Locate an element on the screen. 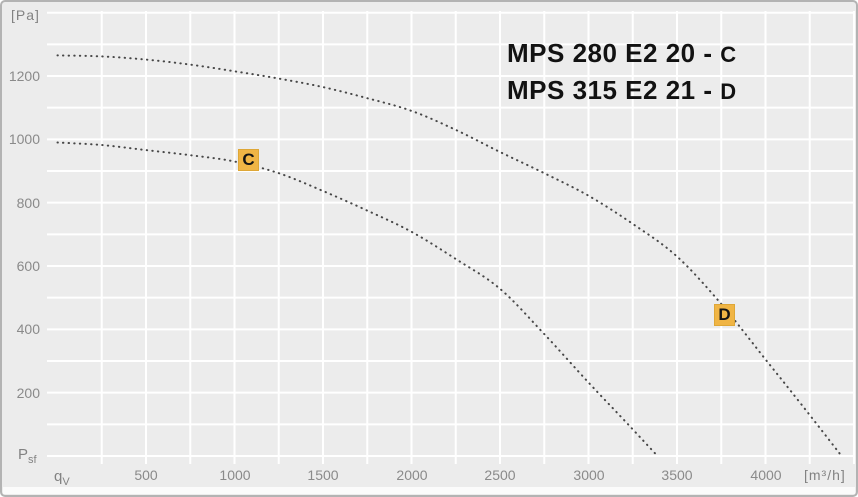 The height and width of the screenshot is (497, 858). x-tick-label: 3000 is located at coordinates (589, 475).